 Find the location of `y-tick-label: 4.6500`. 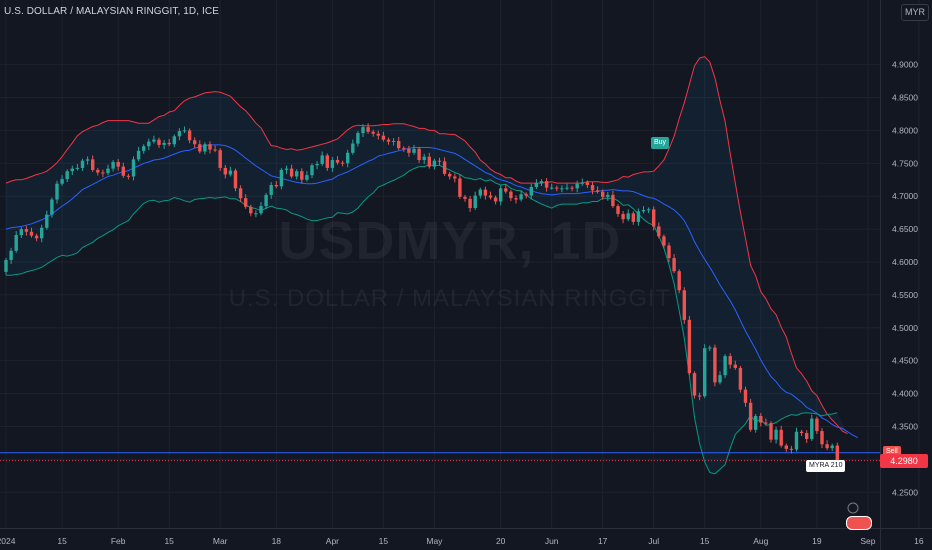

y-tick-label: 4.6500 is located at coordinates (905, 229).